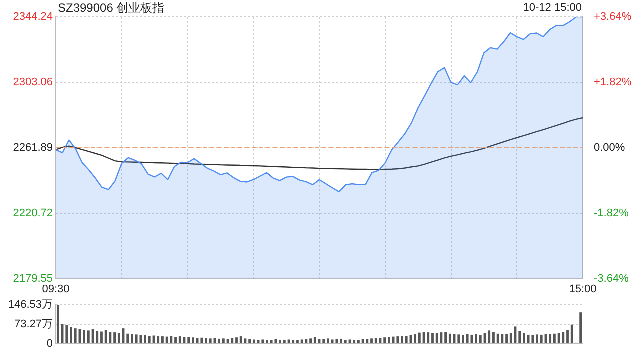 The height and width of the screenshot is (360, 640). What do you see at coordinates (612, 278) in the screenshot?
I see `y2-tick-label: -3.64%` at bounding box center [612, 278].